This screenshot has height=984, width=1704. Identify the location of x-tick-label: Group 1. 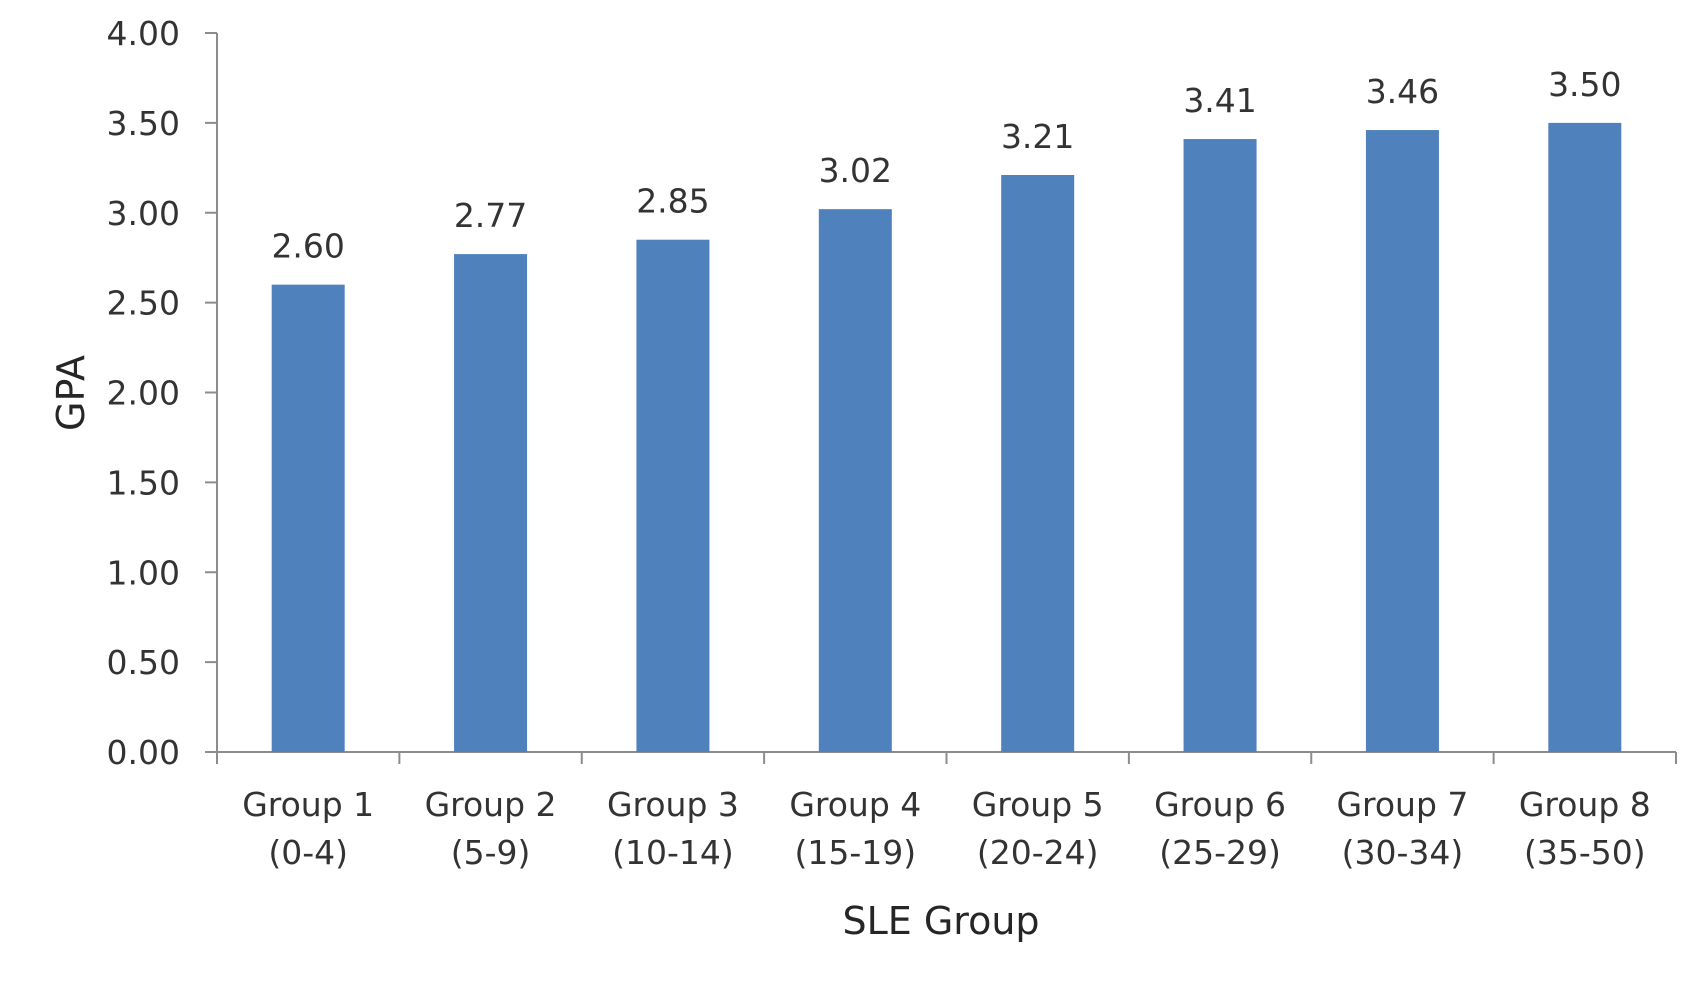
(308, 804).